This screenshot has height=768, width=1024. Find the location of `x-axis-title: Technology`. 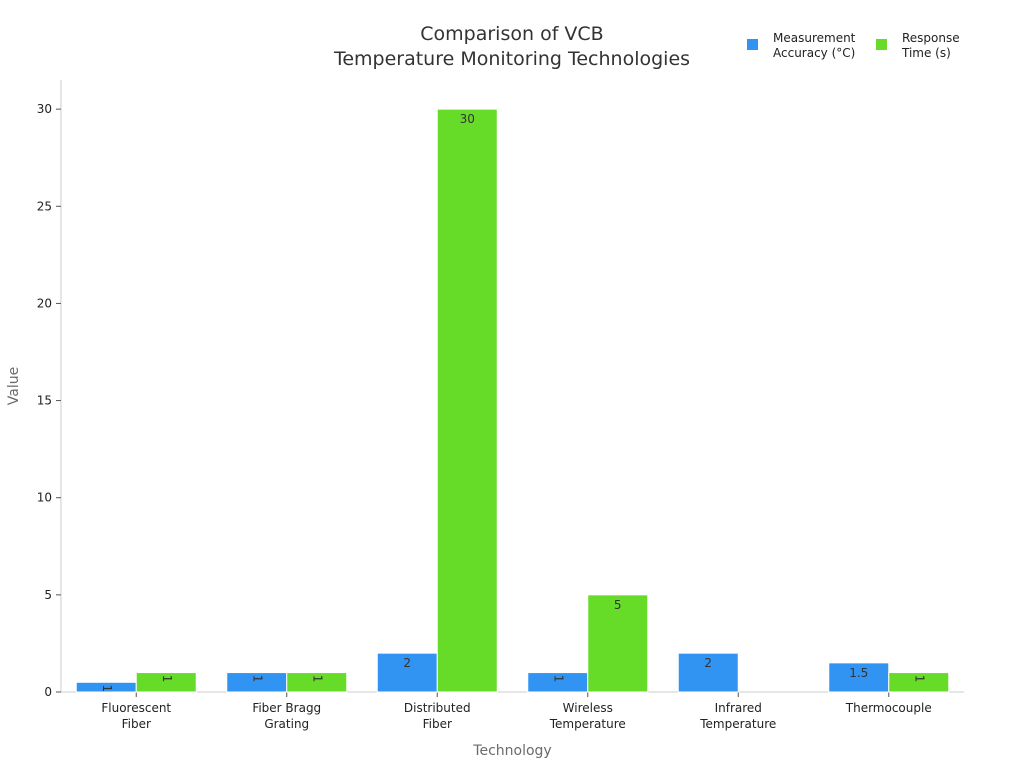

x-axis-title: Technology is located at coordinates (511, 751).